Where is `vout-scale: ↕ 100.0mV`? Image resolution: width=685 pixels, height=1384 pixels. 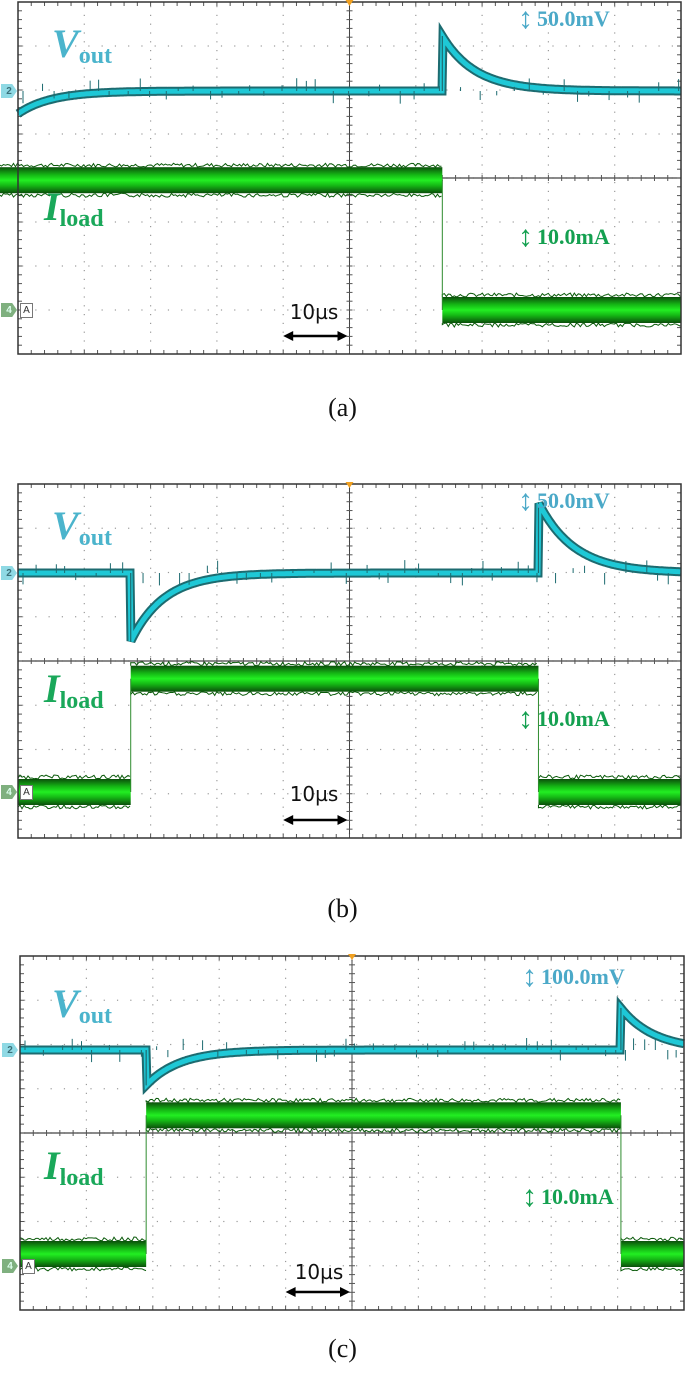
vout-scale: ↕ 100.0mV is located at coordinates (573, 976).